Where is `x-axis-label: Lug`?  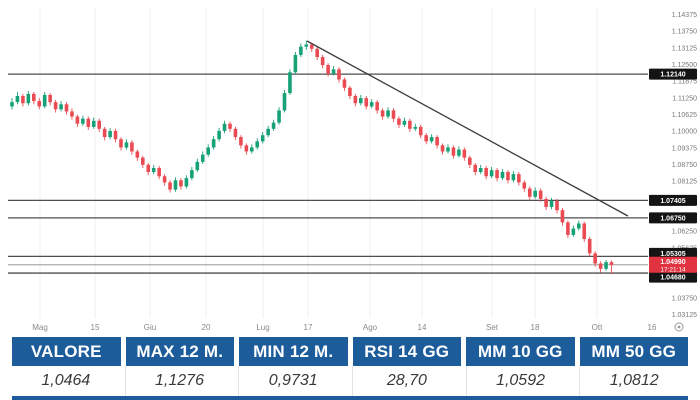
x-axis-label: Lug is located at coordinates (262, 327).